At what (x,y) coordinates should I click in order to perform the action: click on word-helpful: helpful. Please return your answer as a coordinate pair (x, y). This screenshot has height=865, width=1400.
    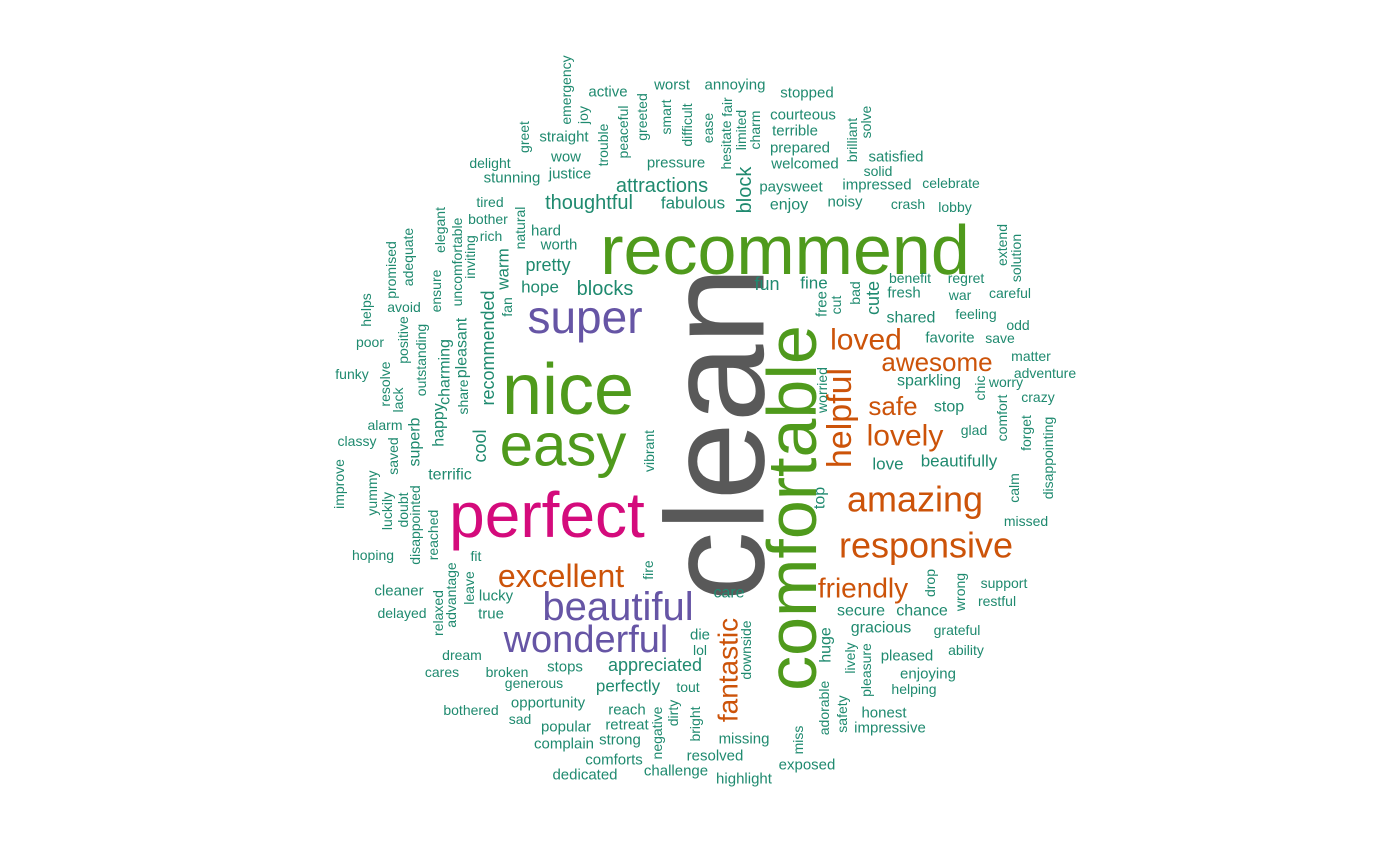
    Looking at the image, I should click on (840, 418).